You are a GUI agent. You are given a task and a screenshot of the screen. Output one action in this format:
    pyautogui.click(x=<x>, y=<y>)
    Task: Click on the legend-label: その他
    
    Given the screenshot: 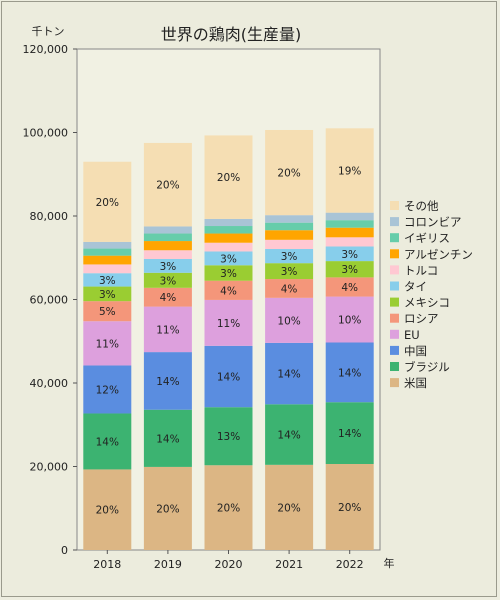 What is the action you would take?
    pyautogui.click(x=421, y=206)
    